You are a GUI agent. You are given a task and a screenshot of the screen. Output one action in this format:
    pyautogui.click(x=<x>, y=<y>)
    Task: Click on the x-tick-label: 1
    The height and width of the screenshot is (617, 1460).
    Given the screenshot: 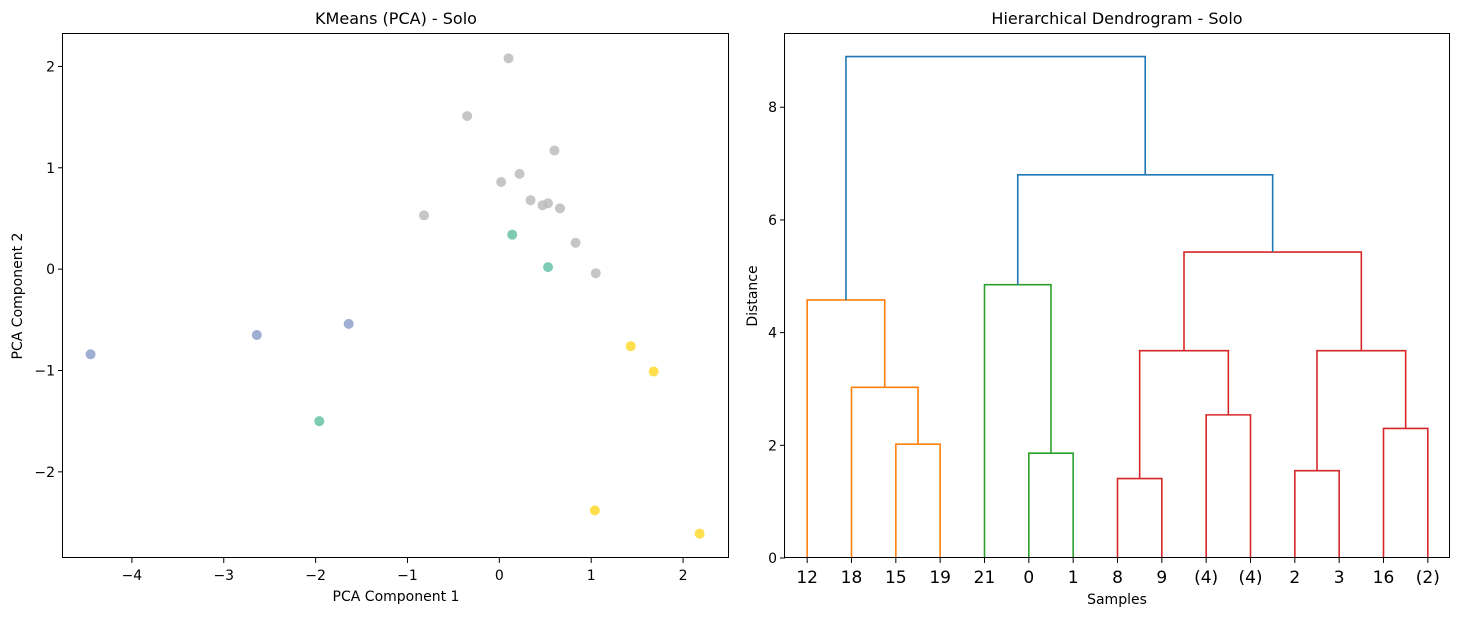 What is the action you would take?
    pyautogui.click(x=591, y=576)
    